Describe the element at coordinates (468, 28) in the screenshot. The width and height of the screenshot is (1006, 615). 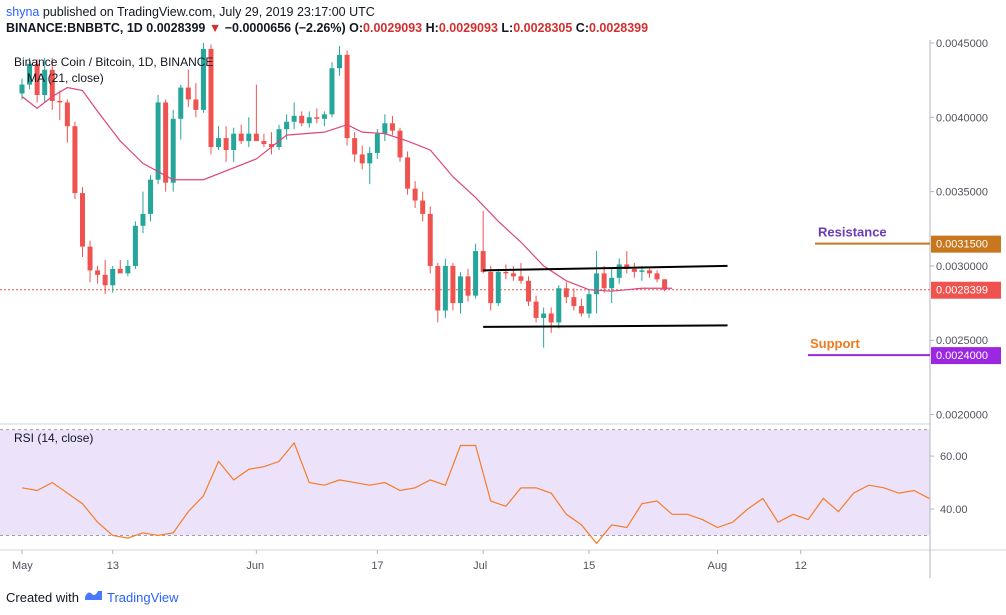
I see `ohlc-high-value: 0.0029093` at that location.